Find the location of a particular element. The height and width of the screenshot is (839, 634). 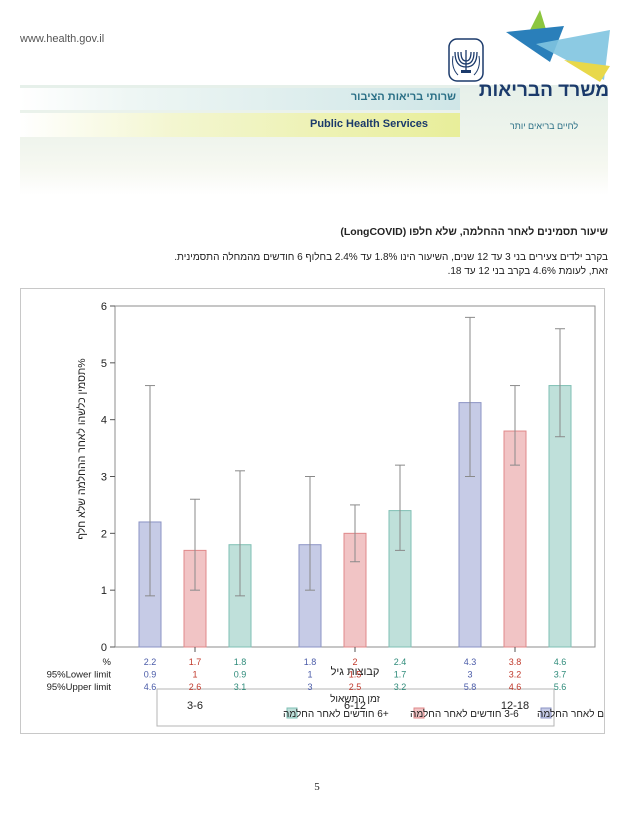

table-value: 5.6 is located at coordinates (560, 687).